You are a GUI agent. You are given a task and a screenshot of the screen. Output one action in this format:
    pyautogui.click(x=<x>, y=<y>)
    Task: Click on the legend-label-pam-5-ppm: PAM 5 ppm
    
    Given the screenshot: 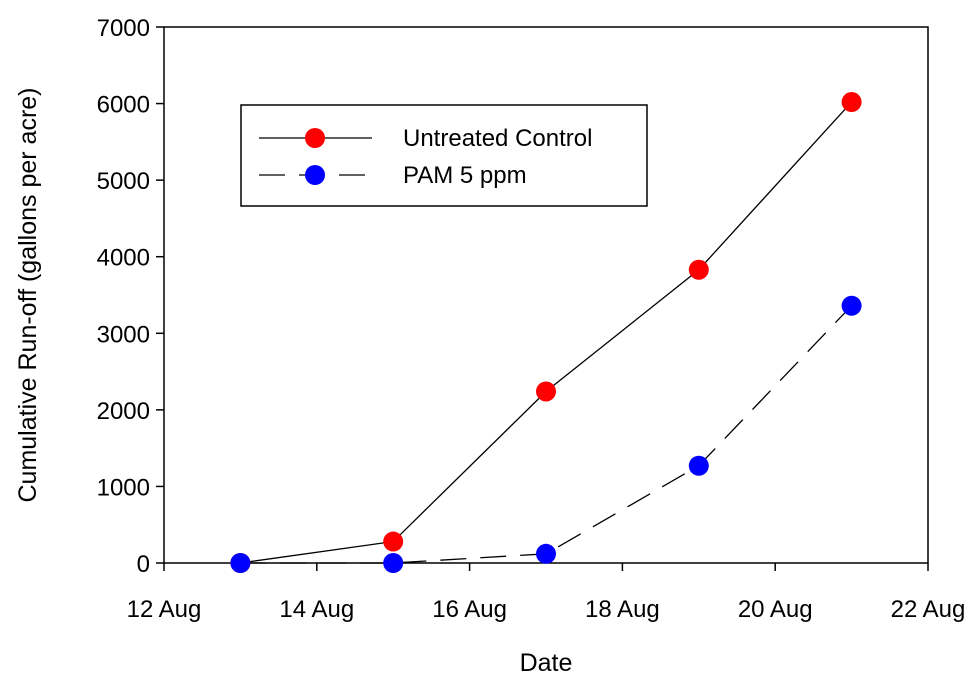 What is the action you would take?
    pyautogui.click(x=465, y=175)
    